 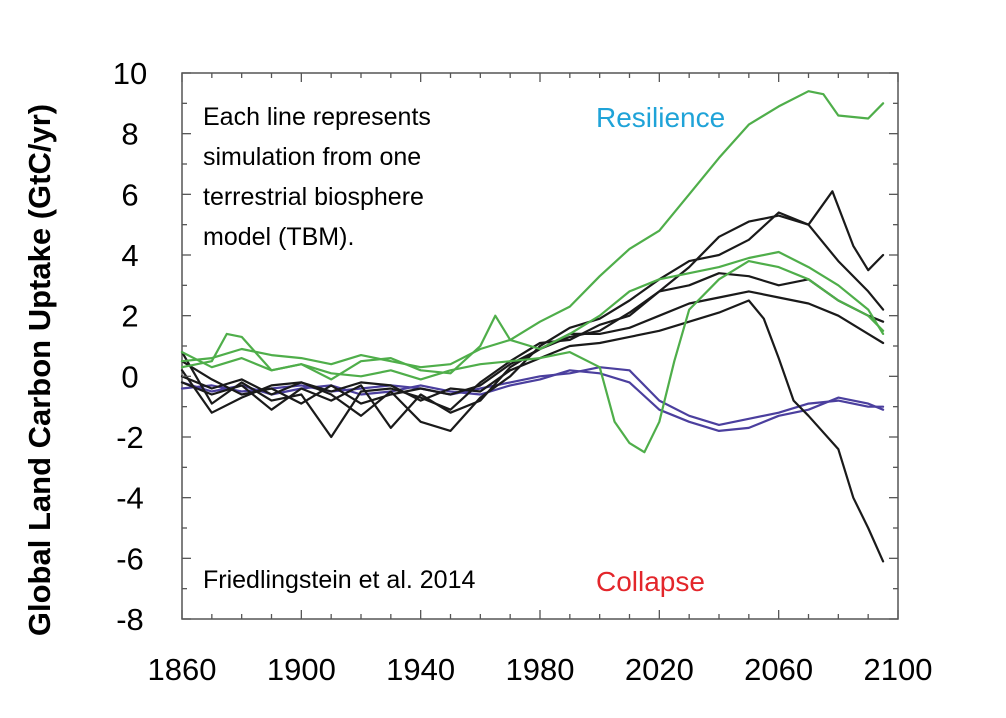 I want to click on y-tick-label: 8, so click(x=129, y=134).